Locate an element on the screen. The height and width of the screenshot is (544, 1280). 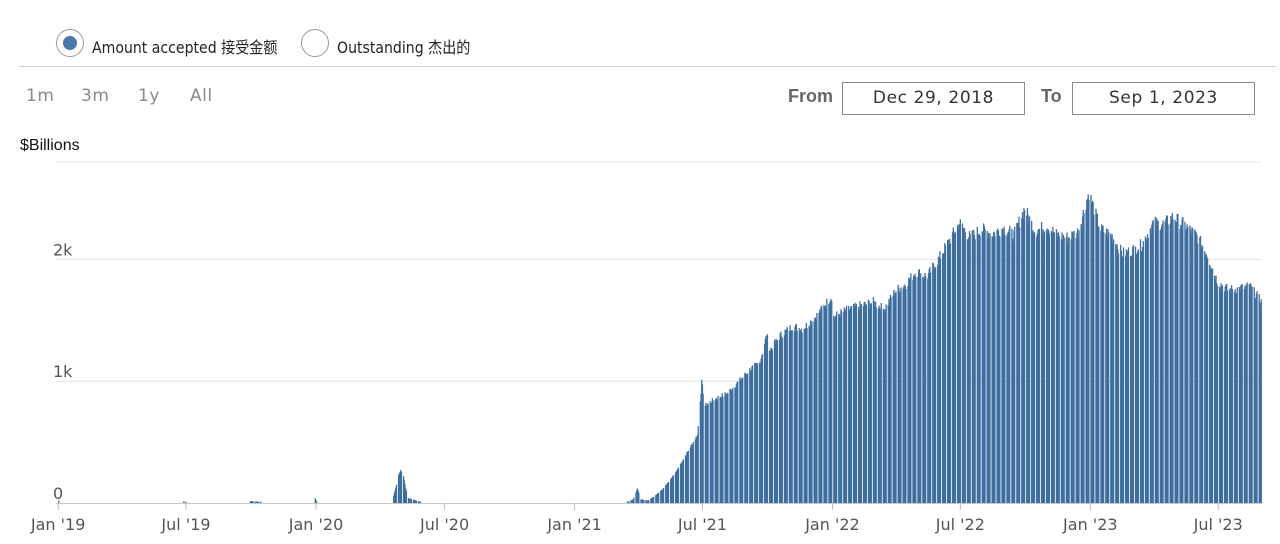
legend-label-outstanding: Outstanding 杰出的 is located at coordinates (404, 47).